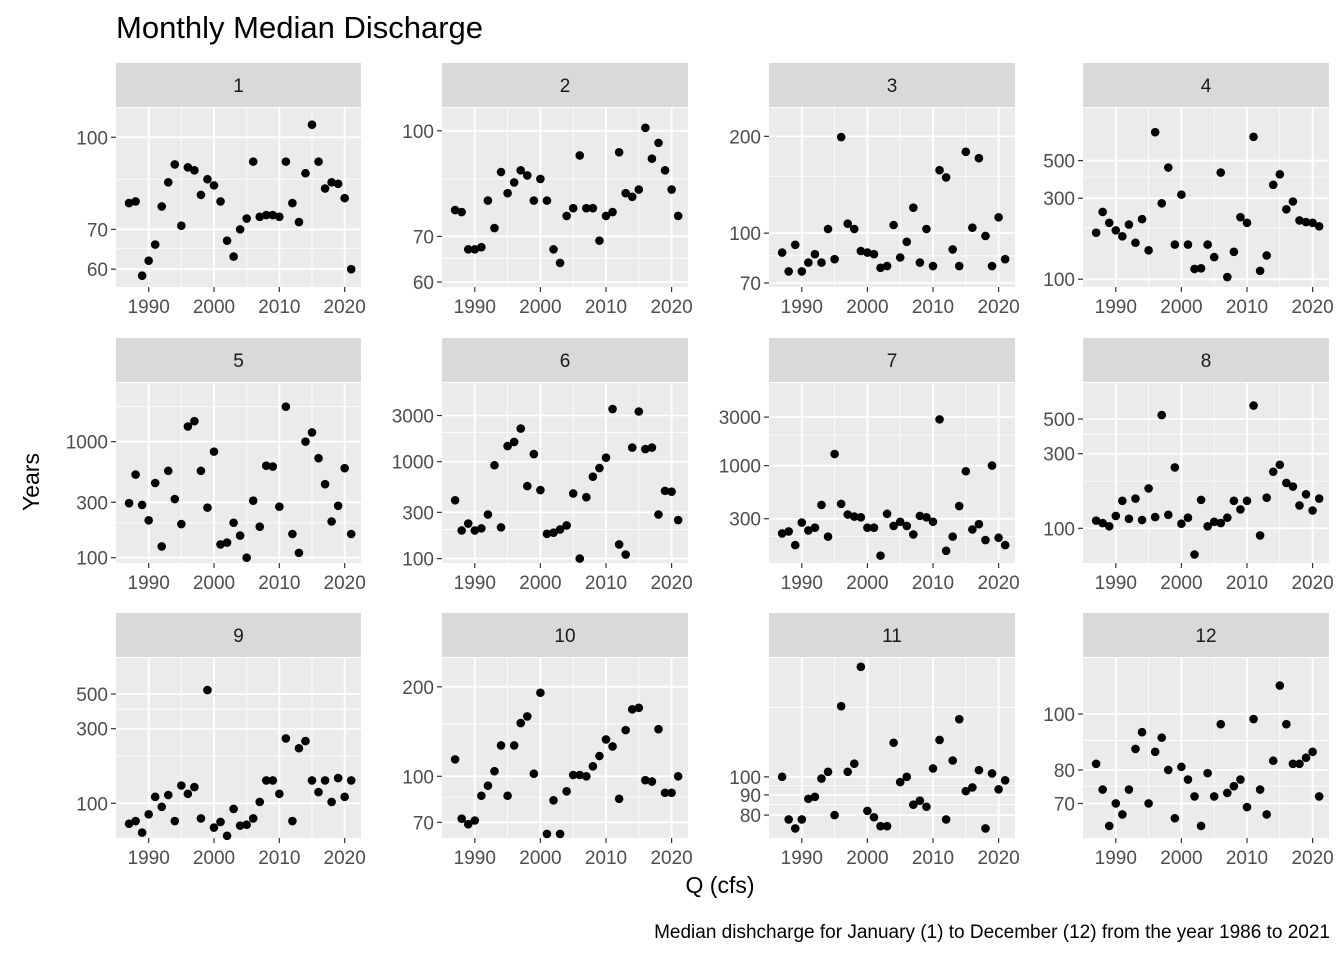  I want to click on panel-background, so click(565, 748).